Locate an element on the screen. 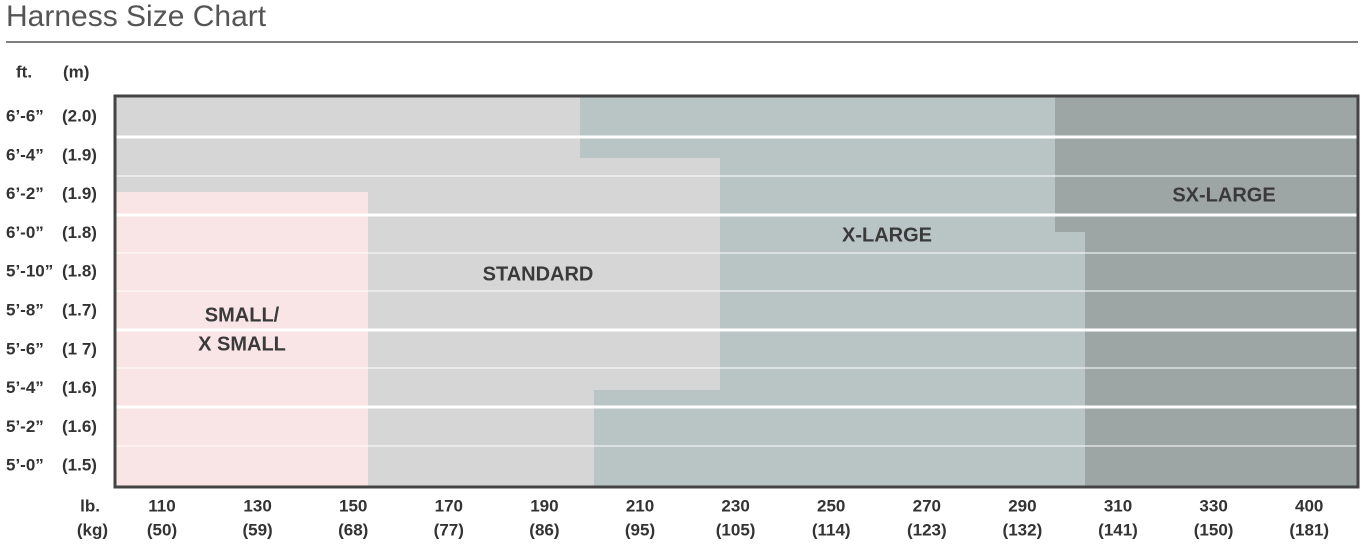 Image resolution: width=1361 pixels, height=552 pixels. weight-kg: (77) is located at coordinates (449, 529).